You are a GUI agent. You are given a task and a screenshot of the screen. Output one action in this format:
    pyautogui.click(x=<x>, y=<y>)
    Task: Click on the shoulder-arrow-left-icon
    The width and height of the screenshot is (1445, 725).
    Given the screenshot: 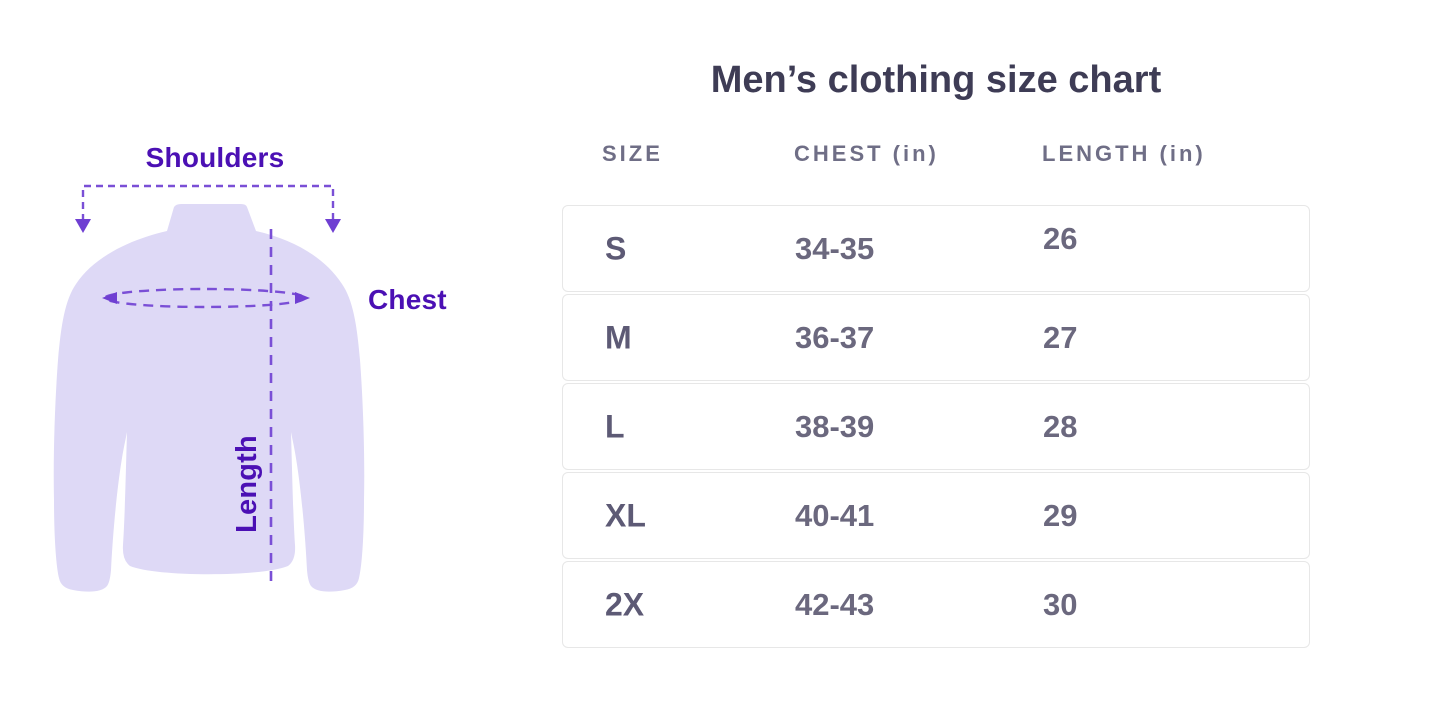 What is the action you would take?
    pyautogui.click(x=83, y=226)
    